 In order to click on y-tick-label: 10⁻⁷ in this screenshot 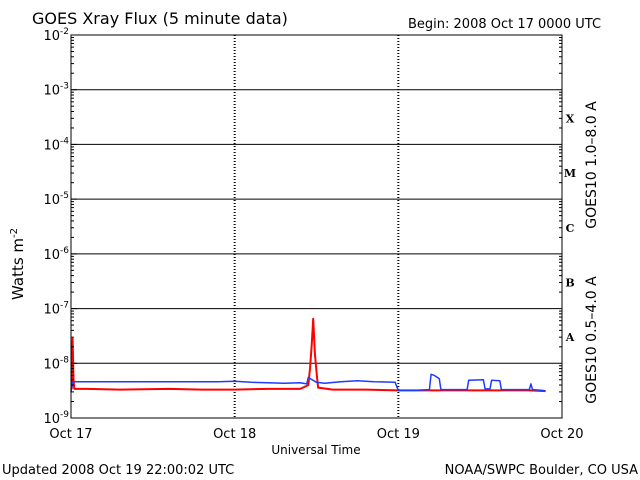, I will do `click(56, 309)`.